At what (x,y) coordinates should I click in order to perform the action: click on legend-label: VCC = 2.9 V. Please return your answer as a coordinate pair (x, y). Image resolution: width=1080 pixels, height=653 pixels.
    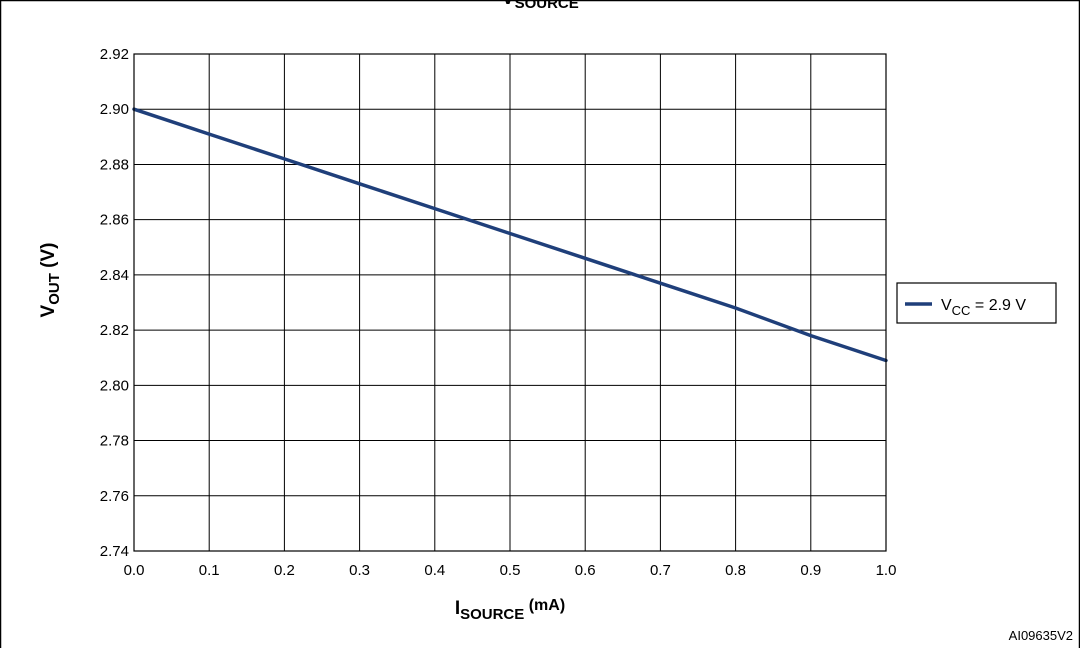
    Looking at the image, I should click on (983, 307).